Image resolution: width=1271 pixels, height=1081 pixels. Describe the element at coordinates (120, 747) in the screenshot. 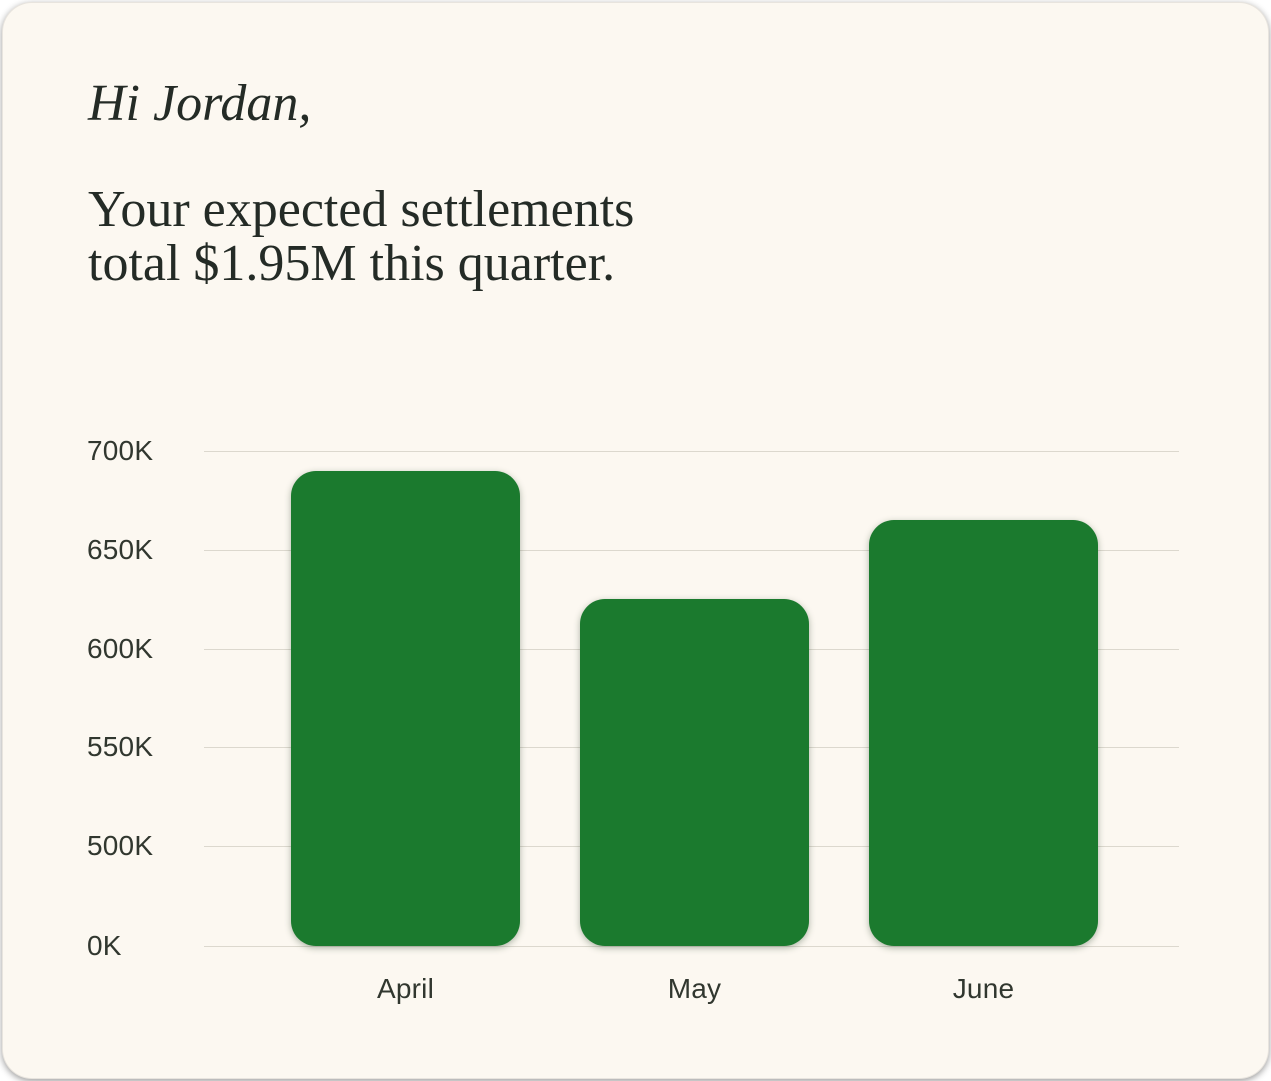

I see `y-axis-tick-label: 550K` at that location.